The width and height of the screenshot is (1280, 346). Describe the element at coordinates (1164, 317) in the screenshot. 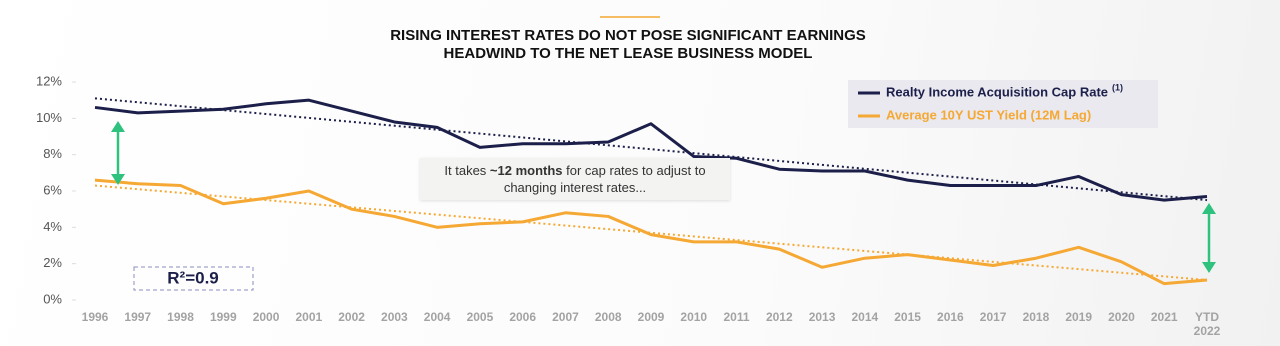

I see `x-tick-label: 2021` at that location.